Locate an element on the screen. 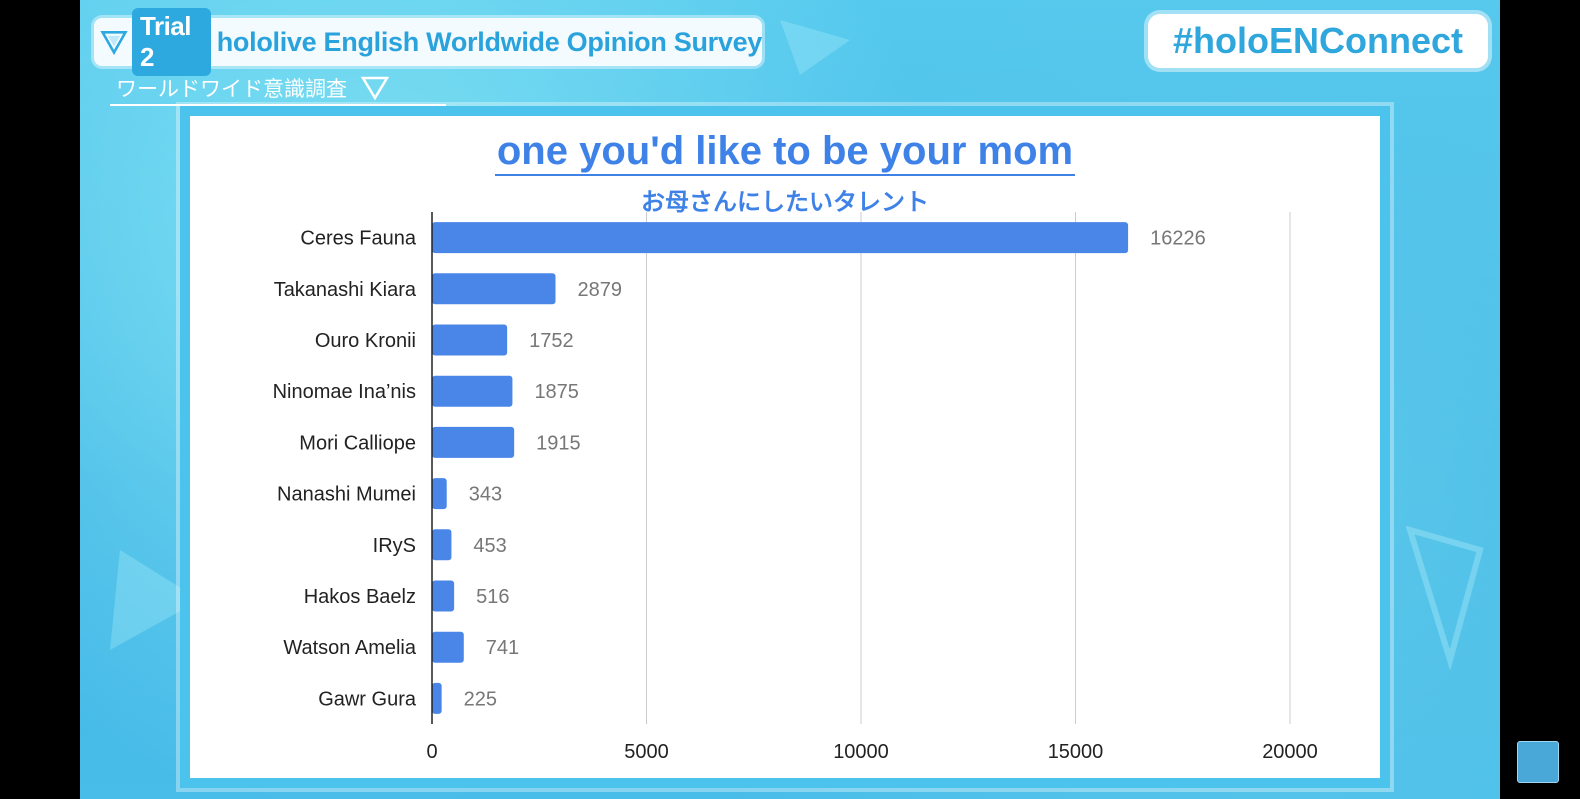 This screenshot has height=799, width=1580. data-label: 453 is located at coordinates (489, 546).